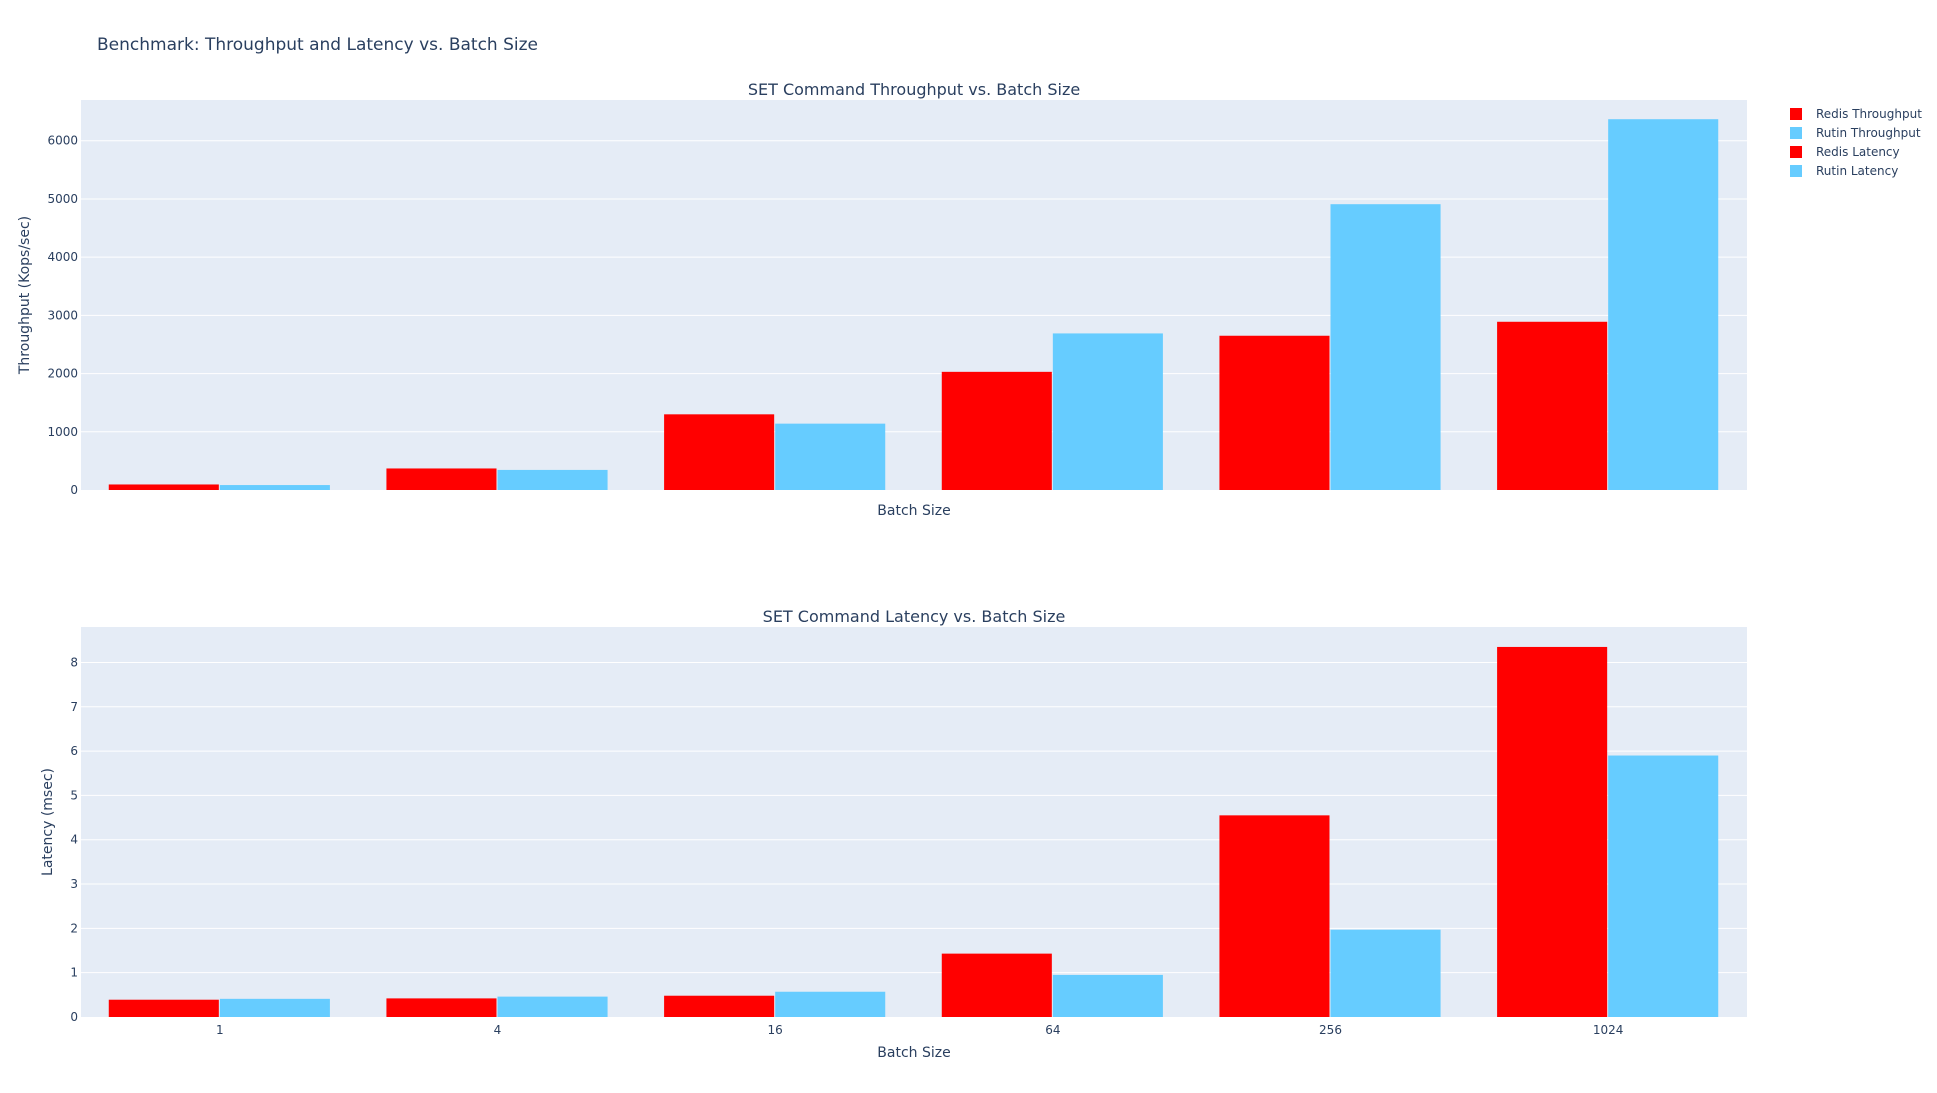 The image size is (1937, 1093). What do you see at coordinates (498, 1030) in the screenshot?
I see `x-tick-label: 4` at bounding box center [498, 1030].